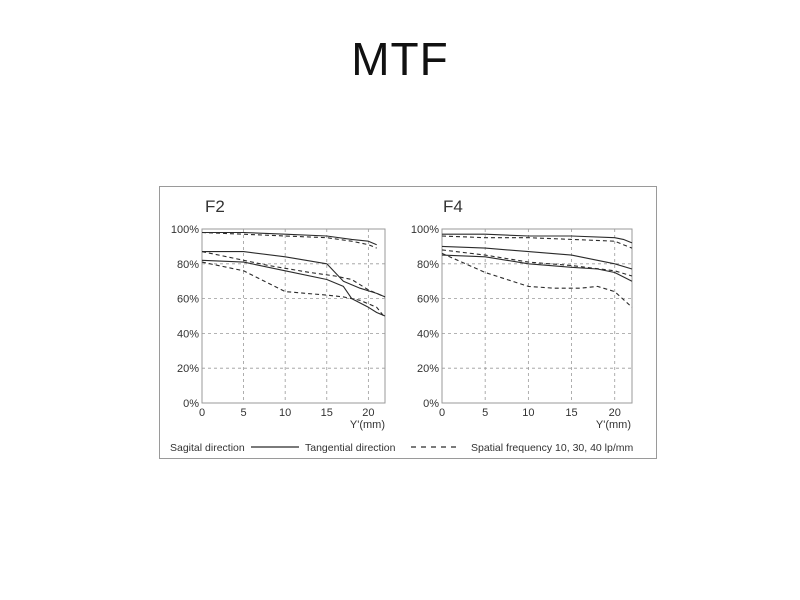 This screenshot has width=800, height=600. What do you see at coordinates (350, 448) in the screenshot?
I see `legend-tangential-label: Tangential direction` at bounding box center [350, 448].